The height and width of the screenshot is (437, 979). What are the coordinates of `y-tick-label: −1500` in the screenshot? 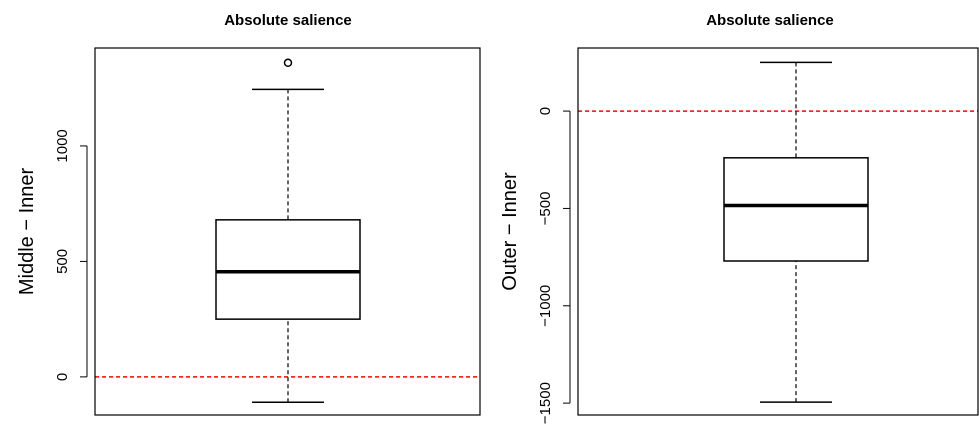 It's located at (545, 403).